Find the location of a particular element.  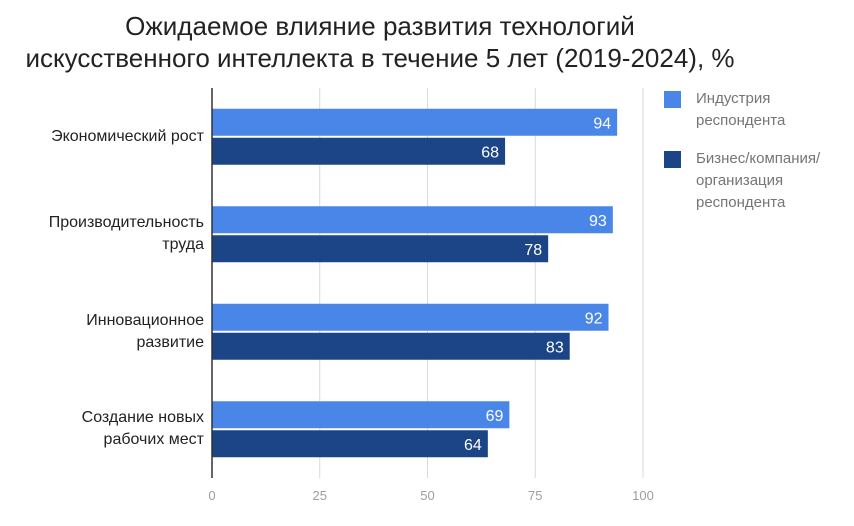

category-label: Создание новых рабочих мест is located at coordinates (104, 429).